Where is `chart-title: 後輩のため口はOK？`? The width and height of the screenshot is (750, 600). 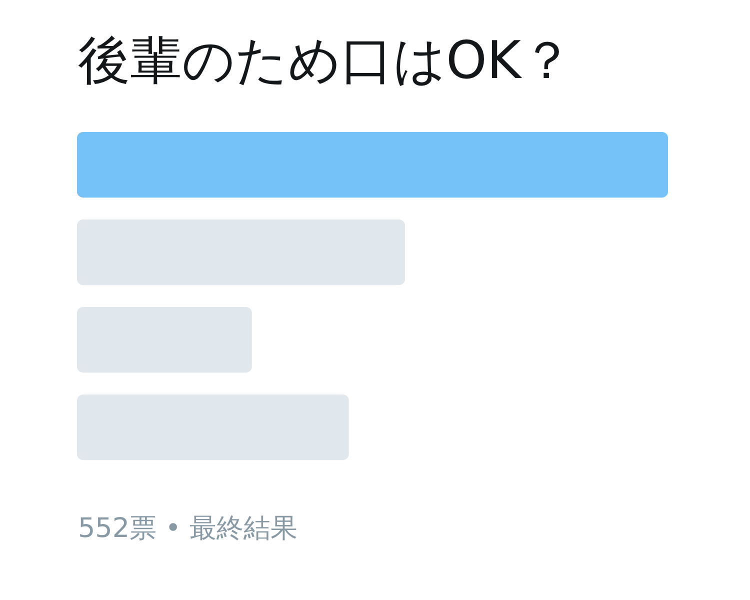
chart-title: 後輩のため口はOK？ is located at coordinates (326, 61).